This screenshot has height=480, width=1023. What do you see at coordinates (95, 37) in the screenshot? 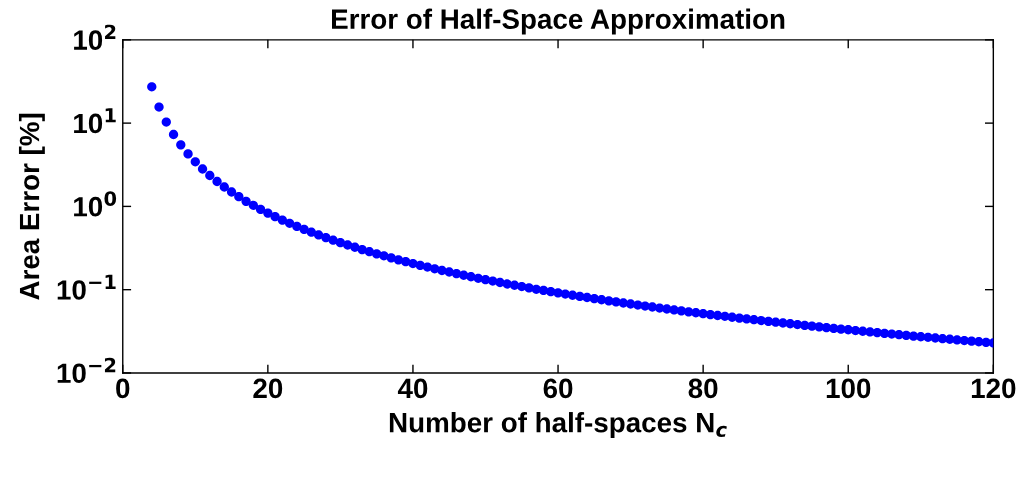
I see `y-tick-label: 10$^{2}$` at bounding box center [95, 37].